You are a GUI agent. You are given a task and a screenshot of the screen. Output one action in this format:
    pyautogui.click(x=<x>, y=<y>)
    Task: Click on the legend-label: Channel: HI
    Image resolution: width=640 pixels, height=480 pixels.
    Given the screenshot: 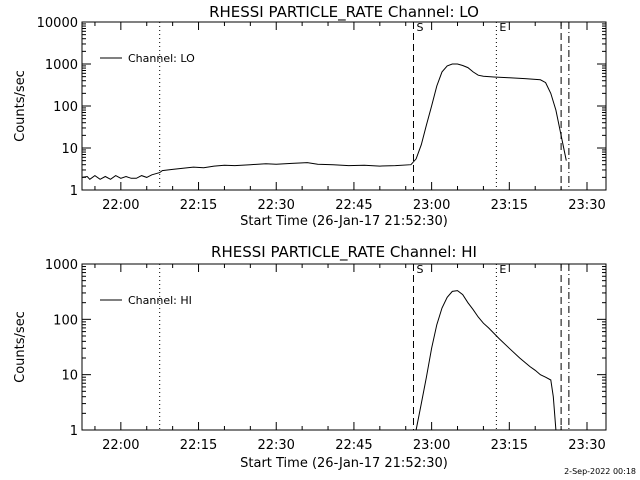 What is the action you would take?
    pyautogui.click(x=160, y=300)
    